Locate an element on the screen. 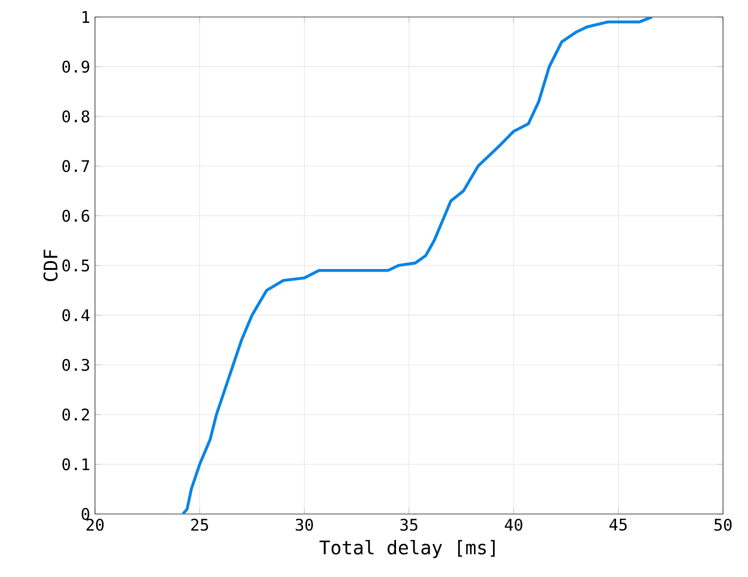 Image resolution: width=748 pixels, height=577 pixels. x-tick-label: 40 is located at coordinates (513, 524).